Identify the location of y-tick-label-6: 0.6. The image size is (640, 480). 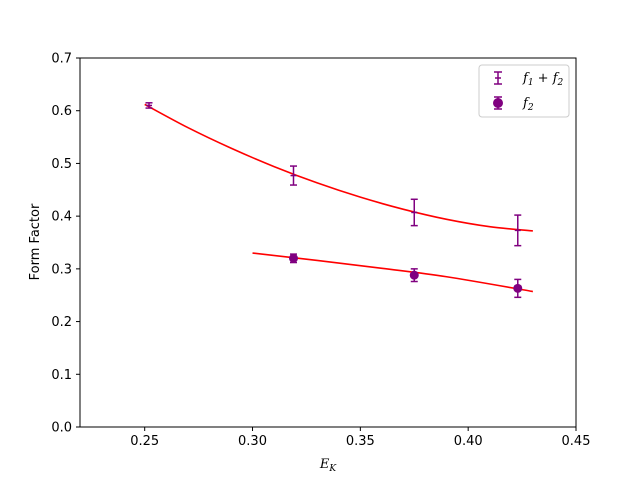
(61, 111).